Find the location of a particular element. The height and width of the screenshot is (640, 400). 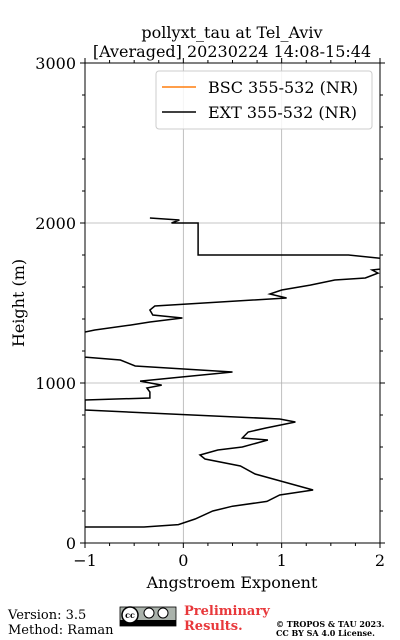

y-tick-label: 1000 is located at coordinates (55, 383).